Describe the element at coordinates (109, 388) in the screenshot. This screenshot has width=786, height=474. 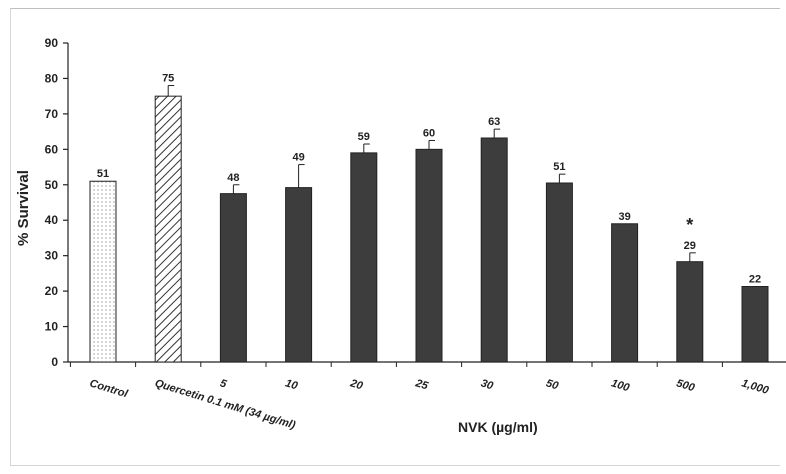
I see `category-label-0: Control` at that location.